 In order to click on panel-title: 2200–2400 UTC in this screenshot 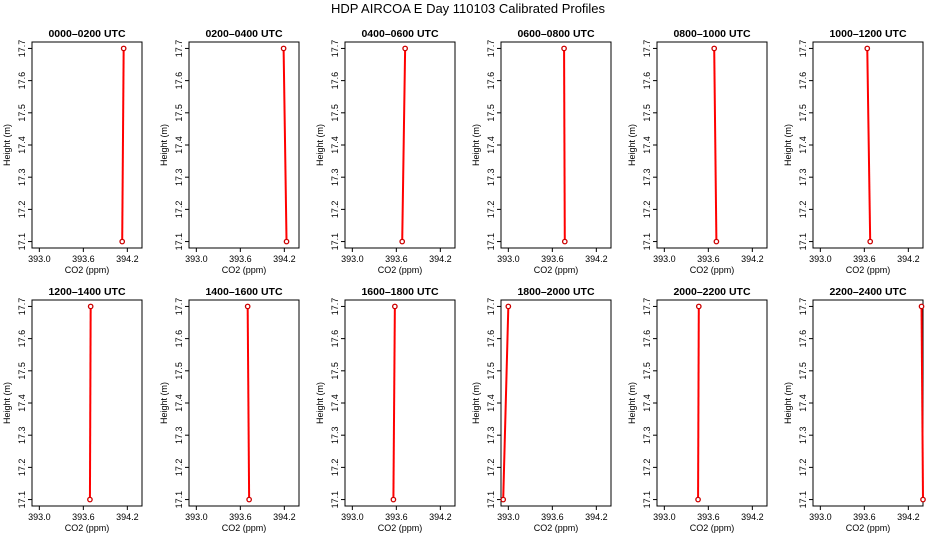, I will do `click(867, 292)`.